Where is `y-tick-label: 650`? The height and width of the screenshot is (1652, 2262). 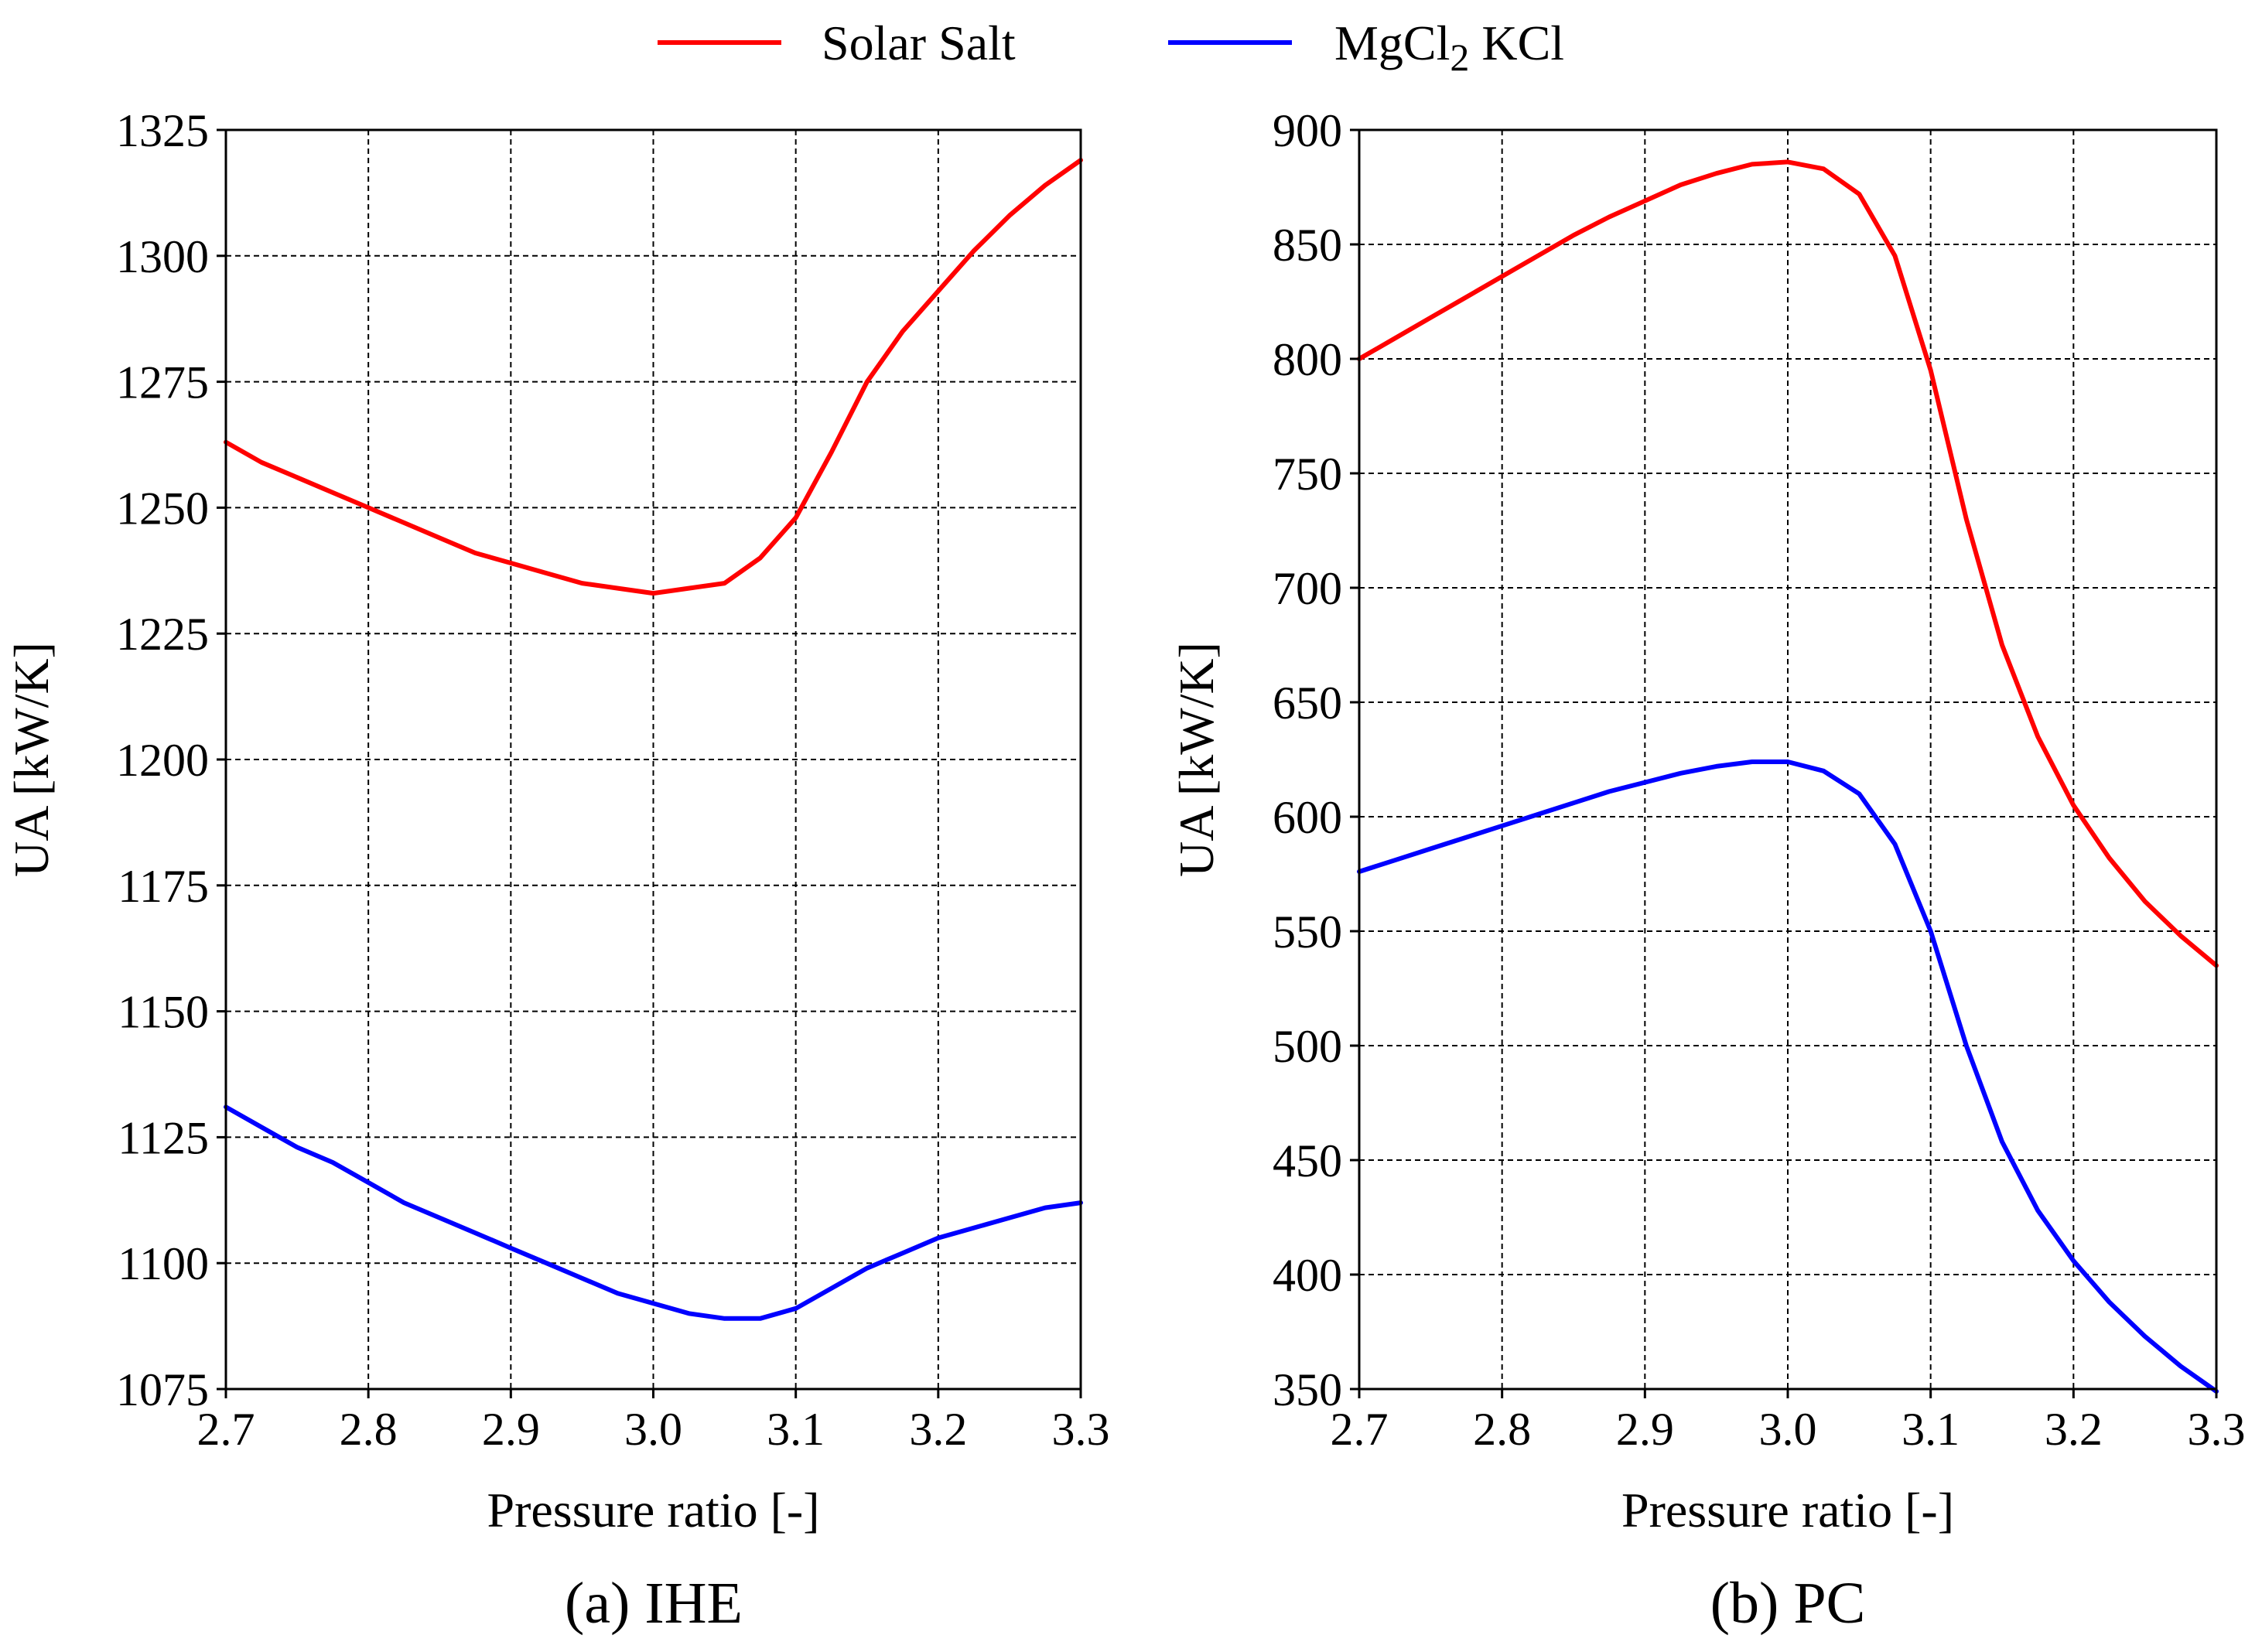
y-tick-label: 650 is located at coordinates (1308, 703).